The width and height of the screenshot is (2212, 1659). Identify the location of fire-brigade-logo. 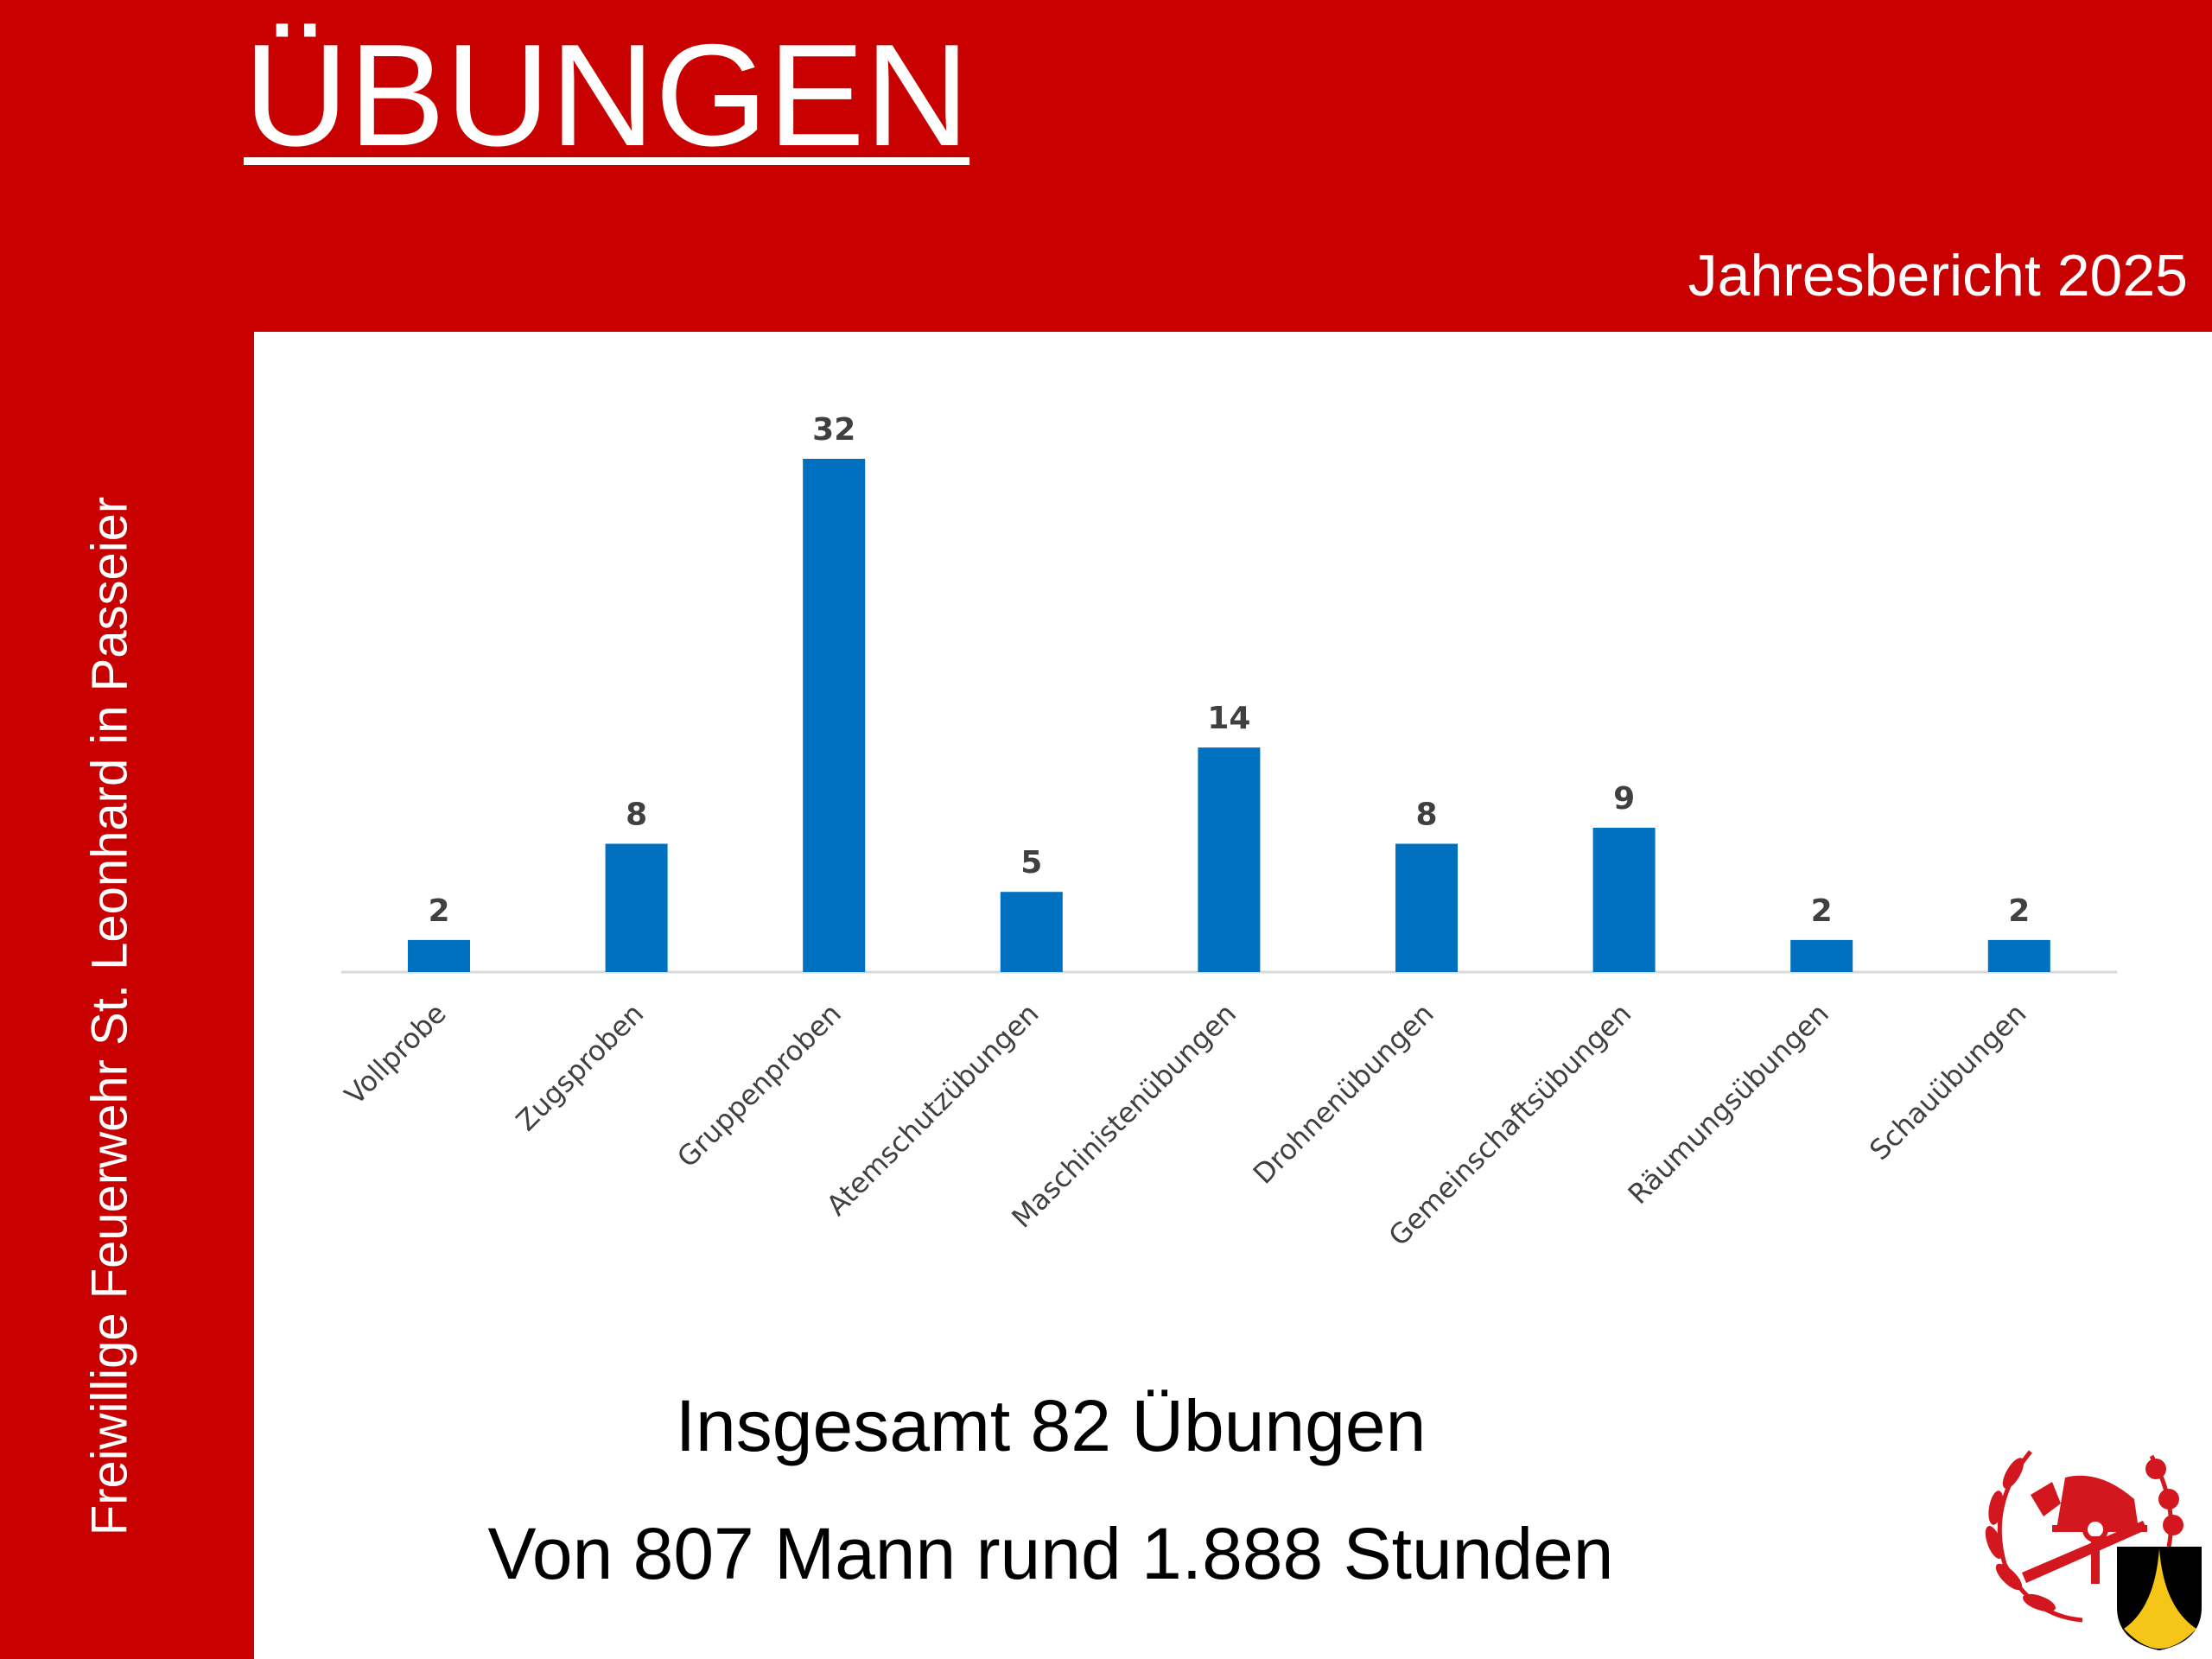
(2093, 1550).